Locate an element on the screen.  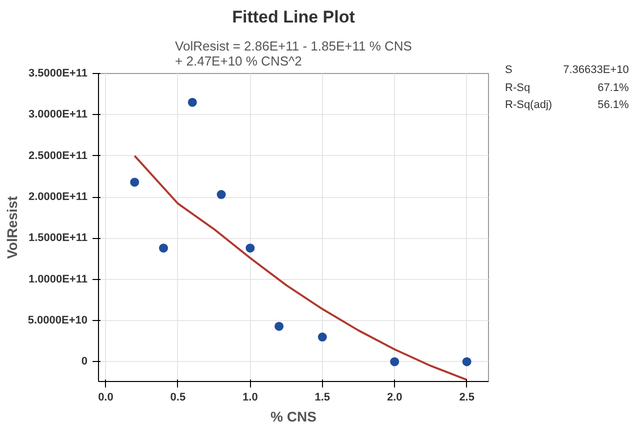
y-tick-label: 5.0000E+10 is located at coordinates (58, 320).